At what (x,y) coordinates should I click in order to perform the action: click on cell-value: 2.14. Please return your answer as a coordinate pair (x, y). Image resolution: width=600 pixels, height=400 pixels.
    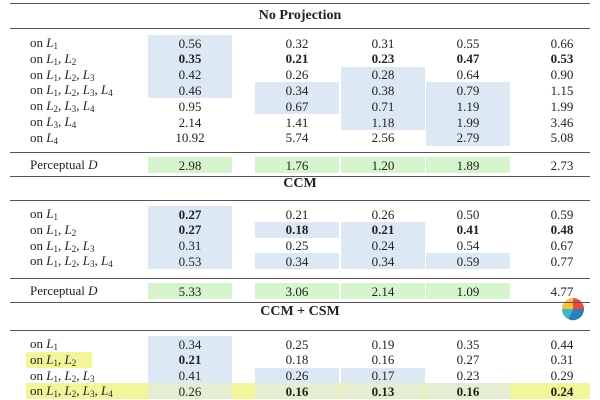
    Looking at the image, I should click on (383, 291).